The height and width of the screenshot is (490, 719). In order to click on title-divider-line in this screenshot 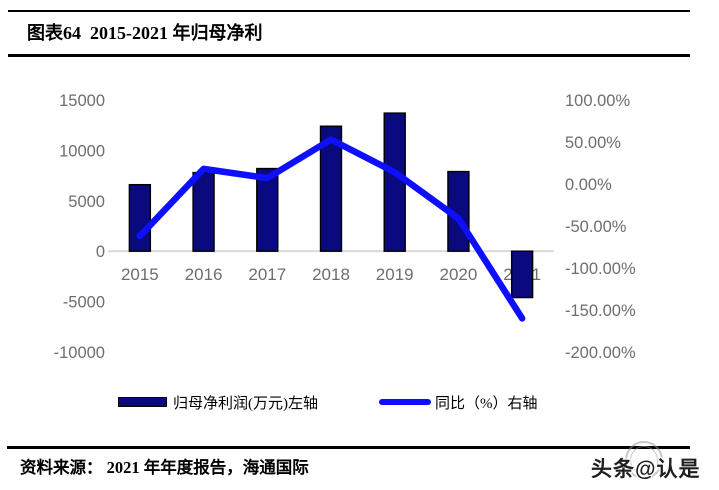, I will do `click(349, 55)`.